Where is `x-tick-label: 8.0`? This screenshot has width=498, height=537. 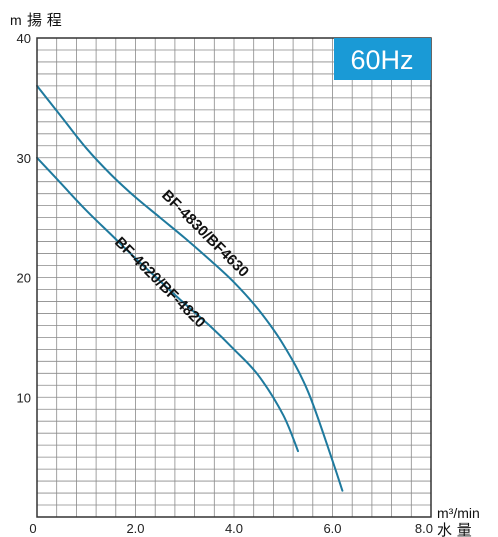
x-tick-label: 8.0 is located at coordinates (424, 528).